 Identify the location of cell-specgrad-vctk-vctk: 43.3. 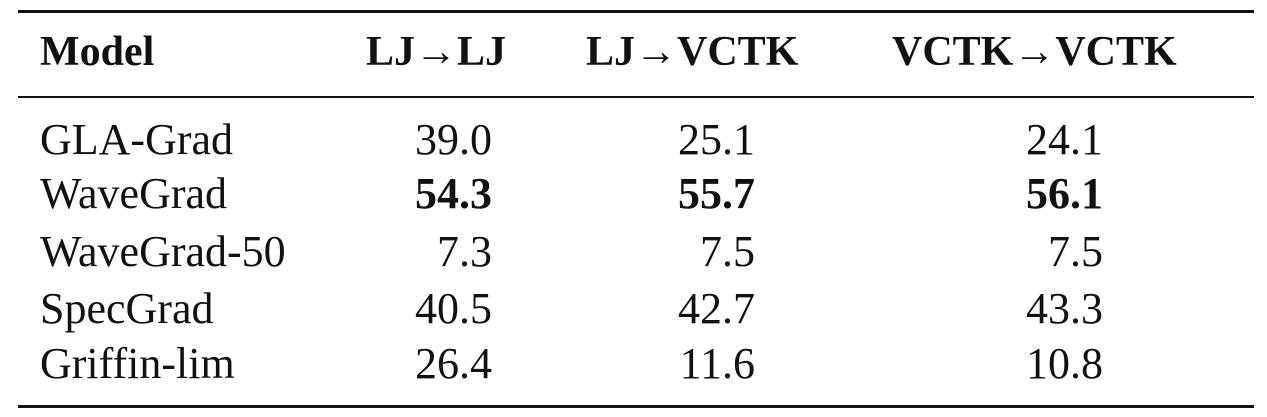
(1064, 308).